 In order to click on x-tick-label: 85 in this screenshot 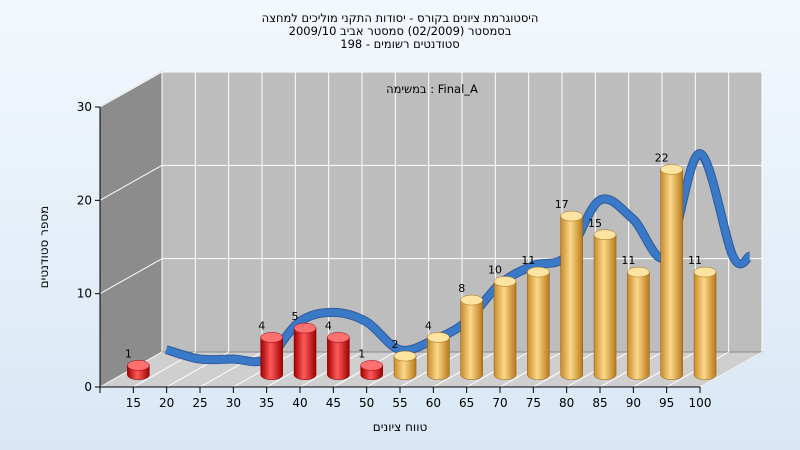, I will do `click(599, 403)`.